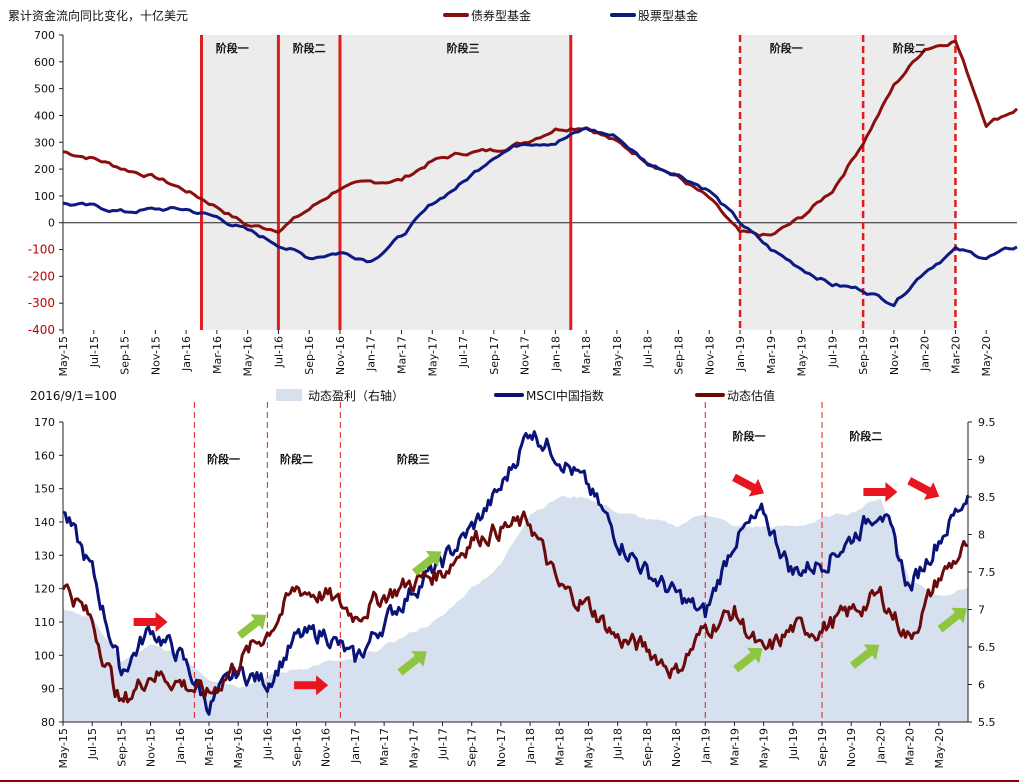  I want to click on x-tick-label-30: May-20, so click(986, 356).